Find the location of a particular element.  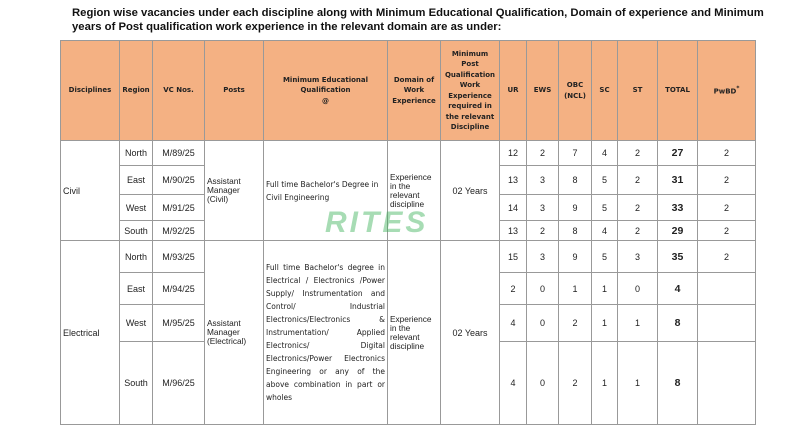

st-cell: 0 is located at coordinates (637, 288).